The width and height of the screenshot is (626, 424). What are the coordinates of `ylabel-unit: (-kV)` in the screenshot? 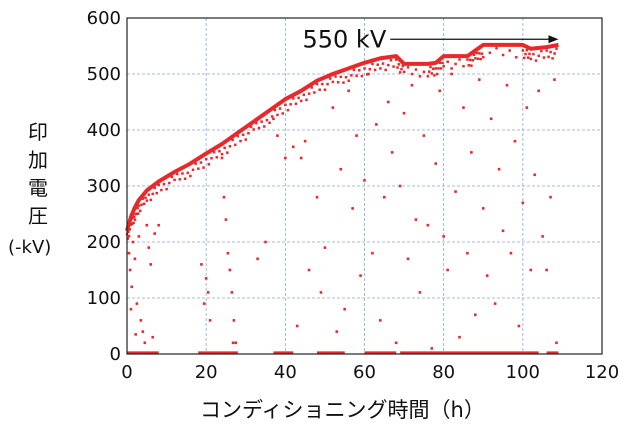 It's located at (30, 247).